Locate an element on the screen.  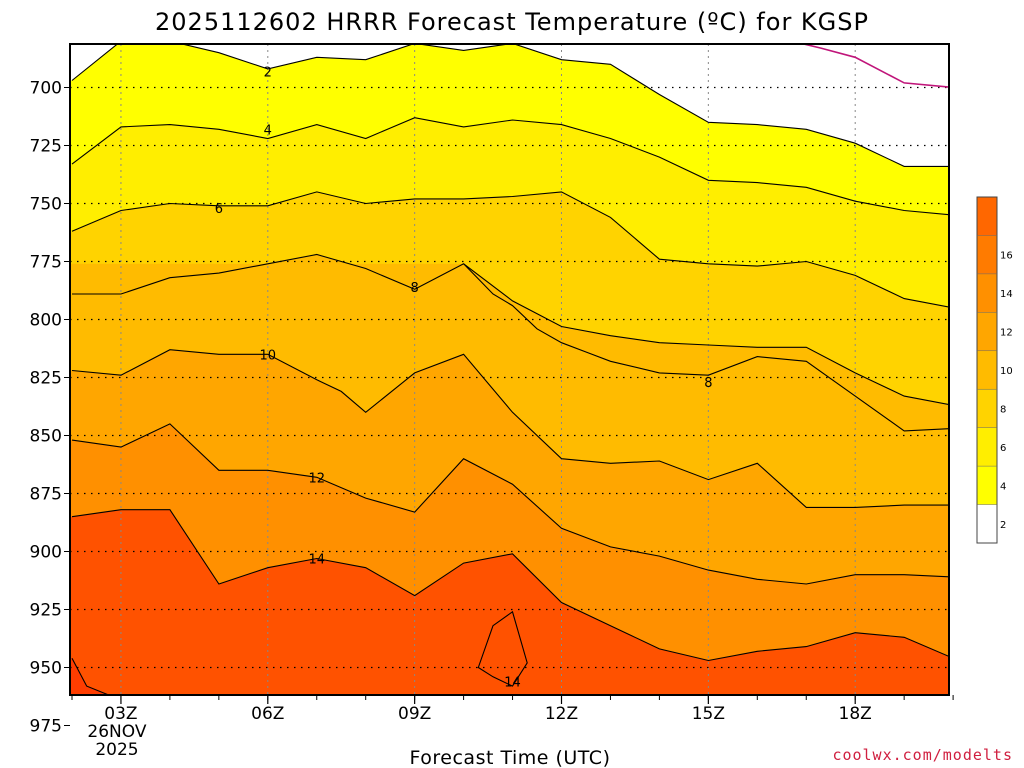
colorbar-label: 16 is located at coordinates (1006, 256).